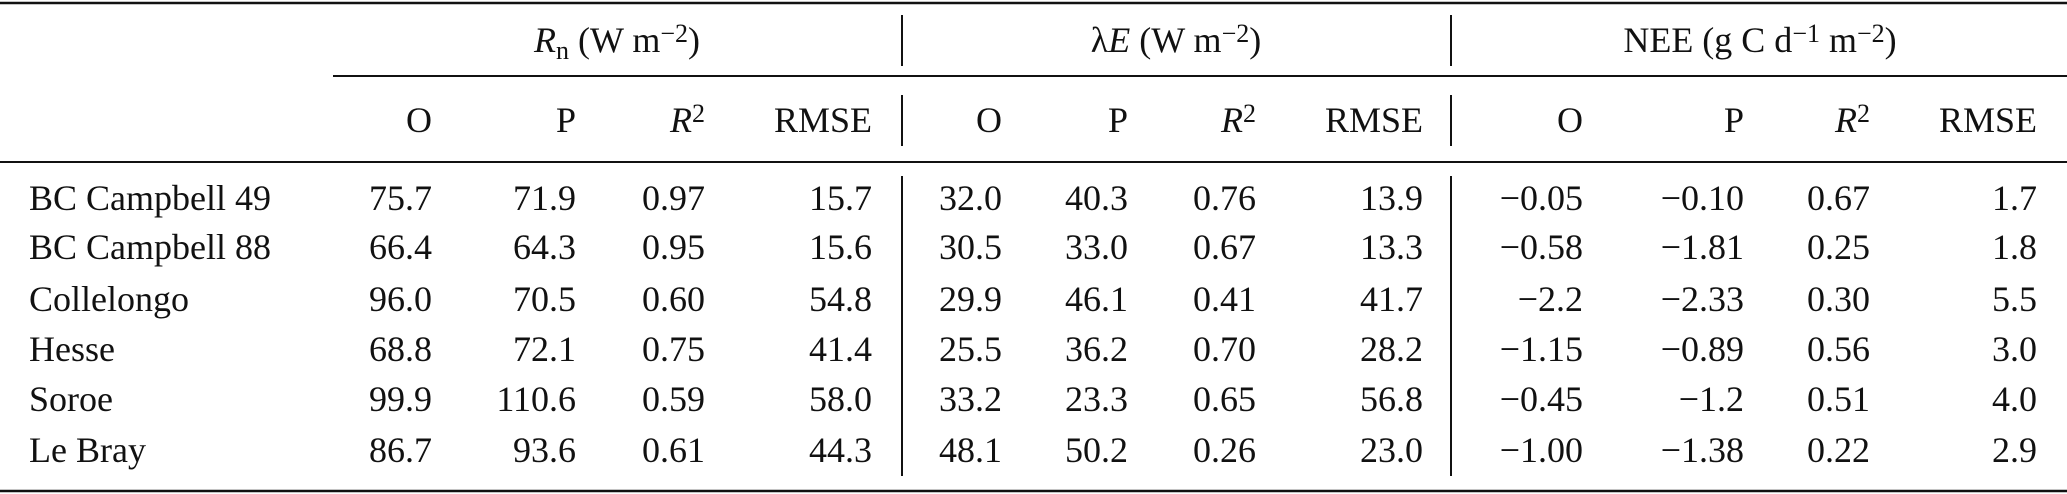 This screenshot has width=2067, height=494. Describe the element at coordinates (840, 349) in the screenshot. I see `cell: 41.4` at that location.